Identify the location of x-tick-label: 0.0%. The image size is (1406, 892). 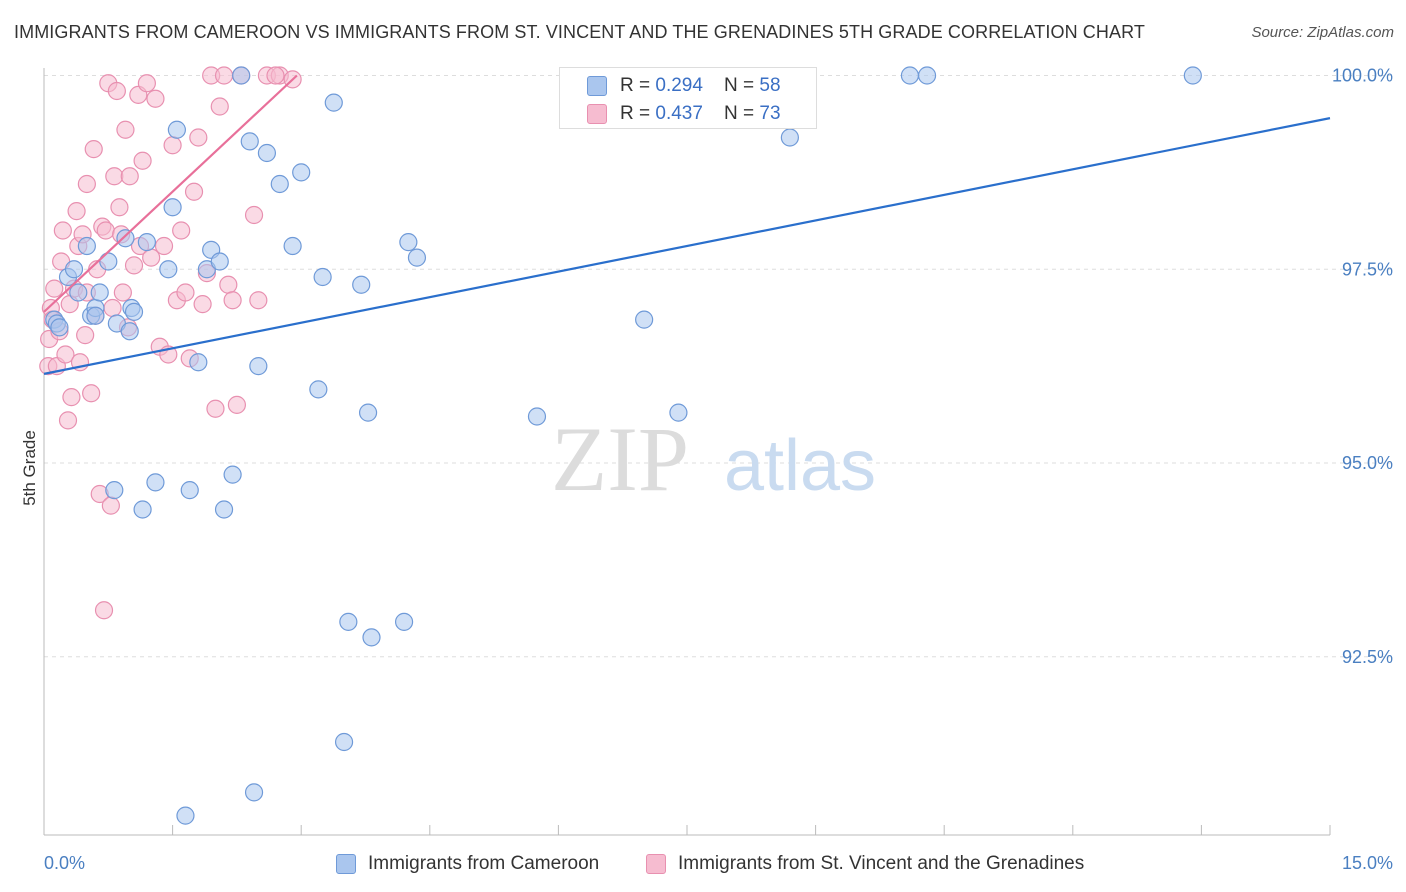
(64, 863).